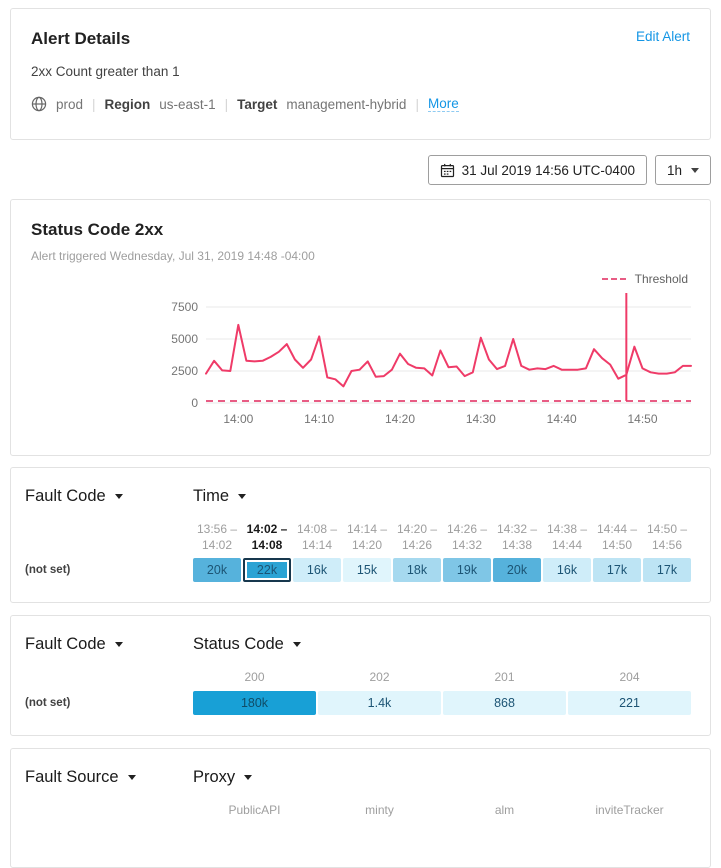  What do you see at coordinates (194, 403) in the screenshot?
I see `svg-text: 0` at bounding box center [194, 403].